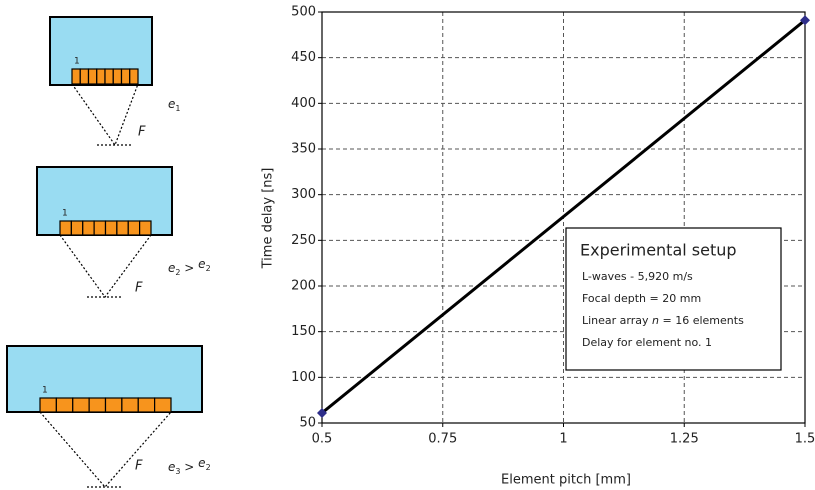 The image size is (815, 490). Describe the element at coordinates (303, 286) in the screenshot. I see `y-tick-label: 200` at that location.